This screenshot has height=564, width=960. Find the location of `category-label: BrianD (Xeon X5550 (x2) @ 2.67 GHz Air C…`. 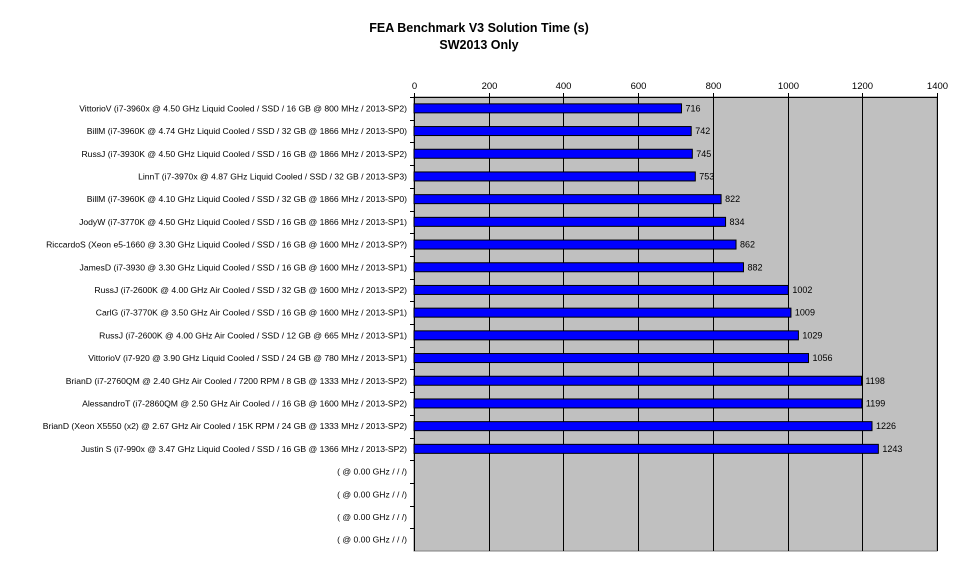

category-label: BrianD (Xeon X5550 (x2) @ 2.67 GHz Air C… is located at coordinates (225, 426).